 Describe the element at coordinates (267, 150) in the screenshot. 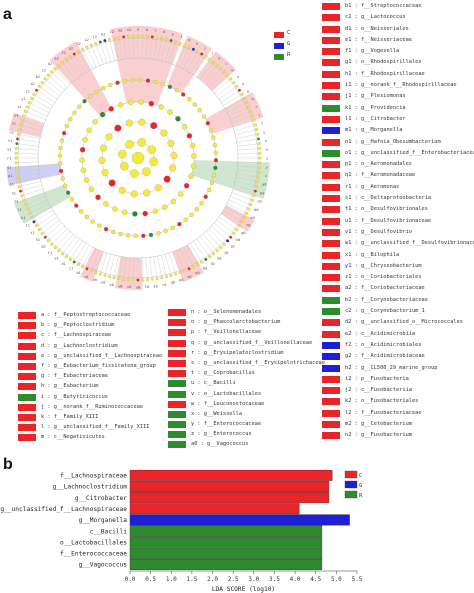

I see `cladogram-tag: w` at that location.